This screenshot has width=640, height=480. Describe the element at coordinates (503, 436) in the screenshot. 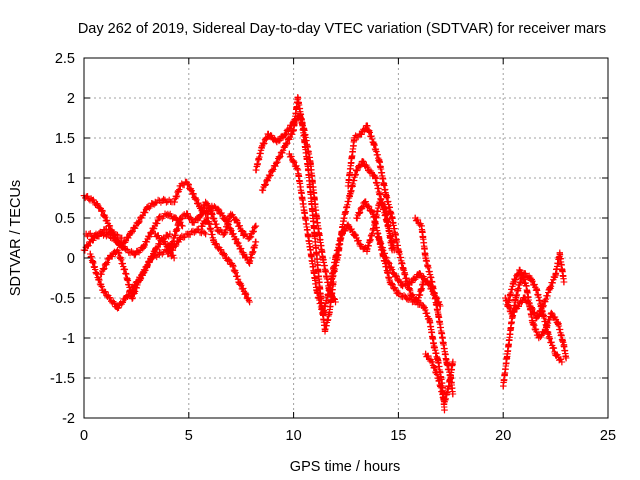

I see `x-tick-label: 20` at that location.